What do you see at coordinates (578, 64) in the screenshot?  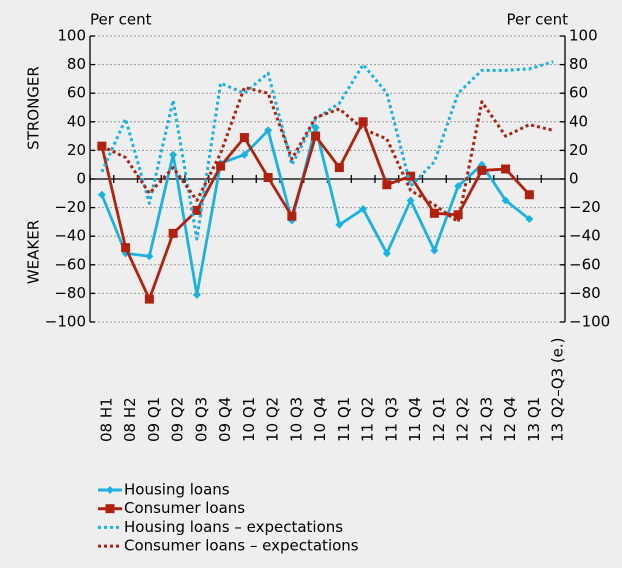 I see `y2-tick-label: 80` at bounding box center [578, 64].